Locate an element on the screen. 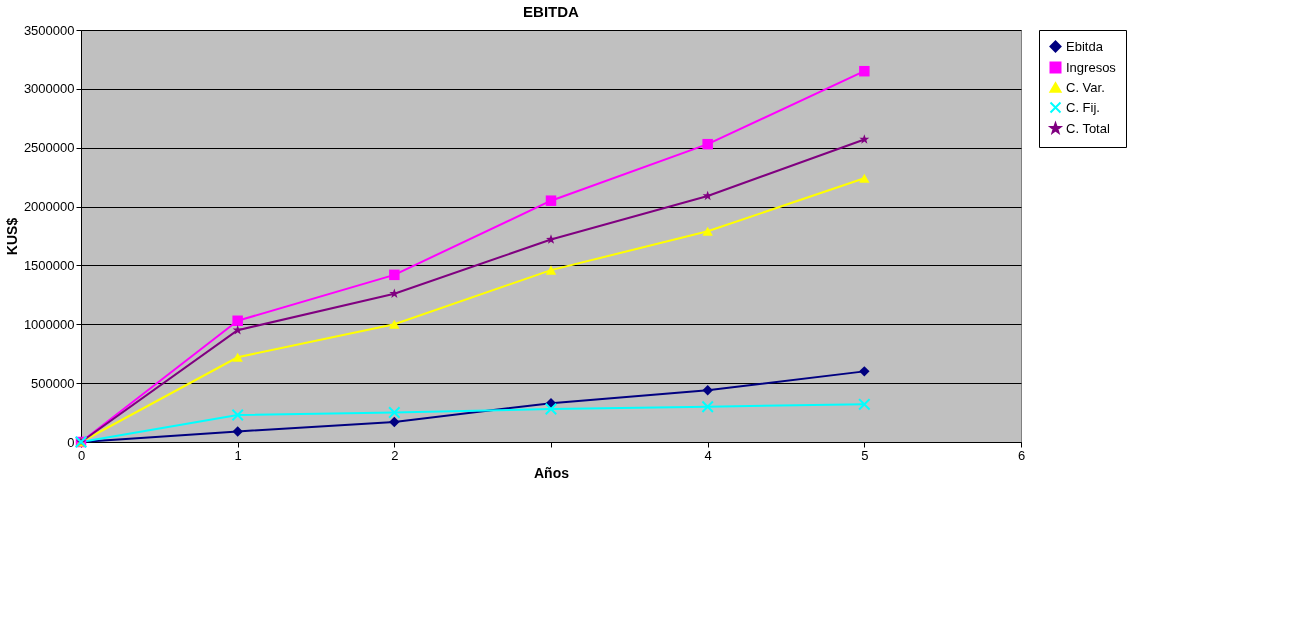 This screenshot has height=625, width=1301. x-tick-label: 6 is located at coordinates (1021, 455).